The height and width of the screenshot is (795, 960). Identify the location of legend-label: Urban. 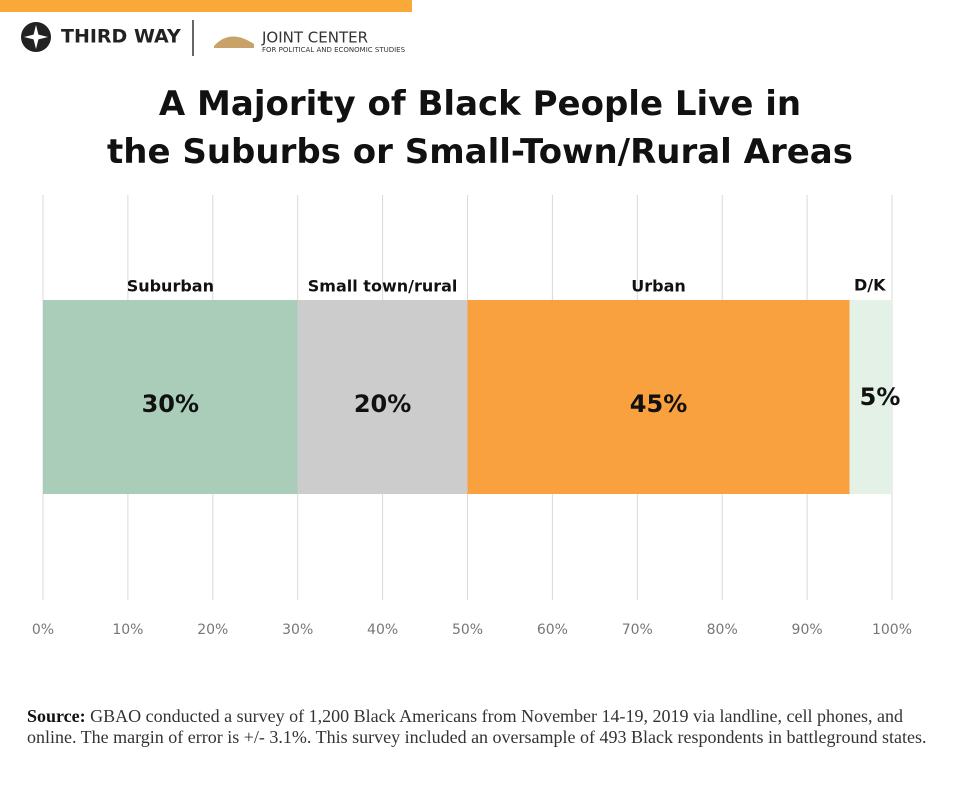
(658, 286).